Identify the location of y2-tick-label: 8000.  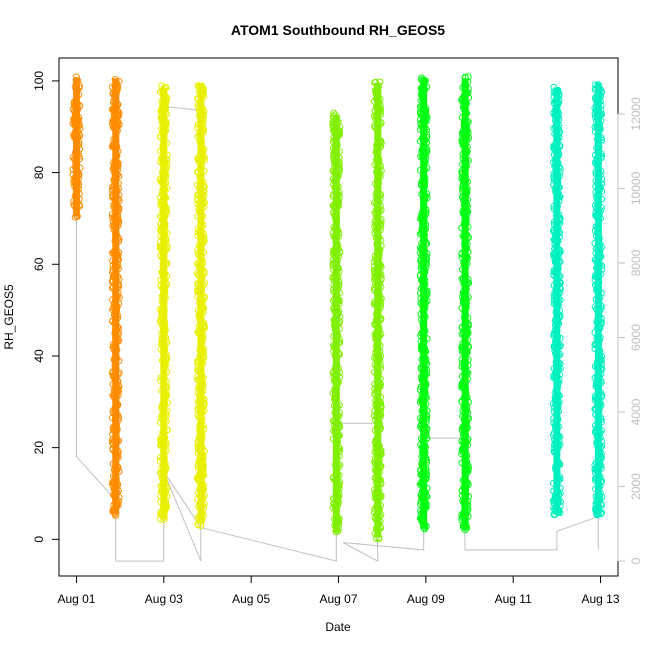
(636, 262).